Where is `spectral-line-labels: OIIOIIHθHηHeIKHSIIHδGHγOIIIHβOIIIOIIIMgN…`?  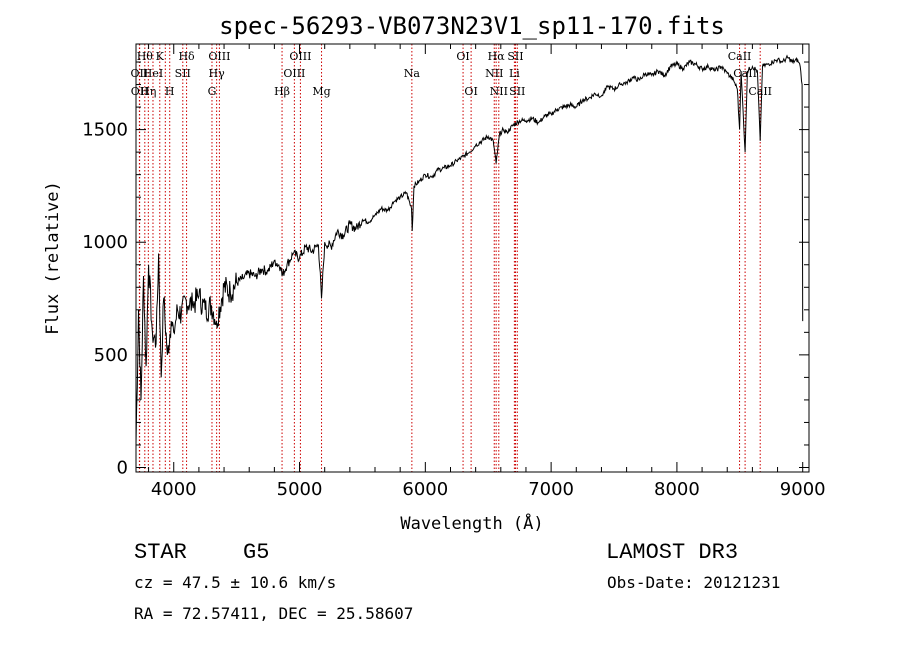
spectral-line-labels: OIIOIIHθHηHeIKHSIIHδGHγOIIIHβOIIIOIIIMgN… is located at coordinates (451, 74).